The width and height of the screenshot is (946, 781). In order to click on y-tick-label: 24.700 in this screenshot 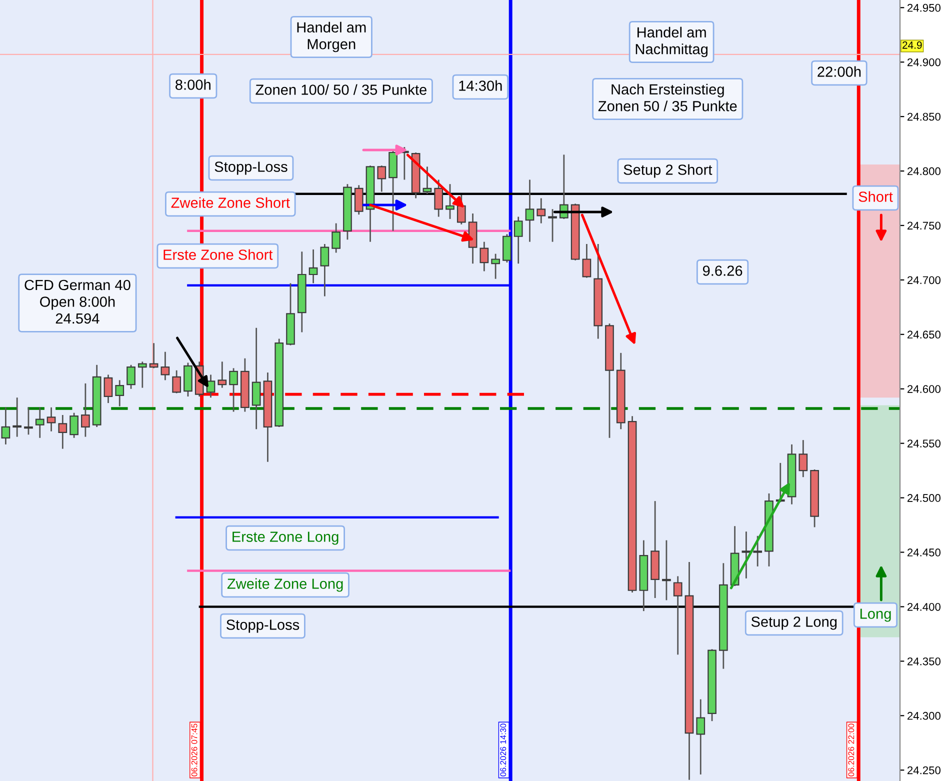, I will do `click(924, 280)`.